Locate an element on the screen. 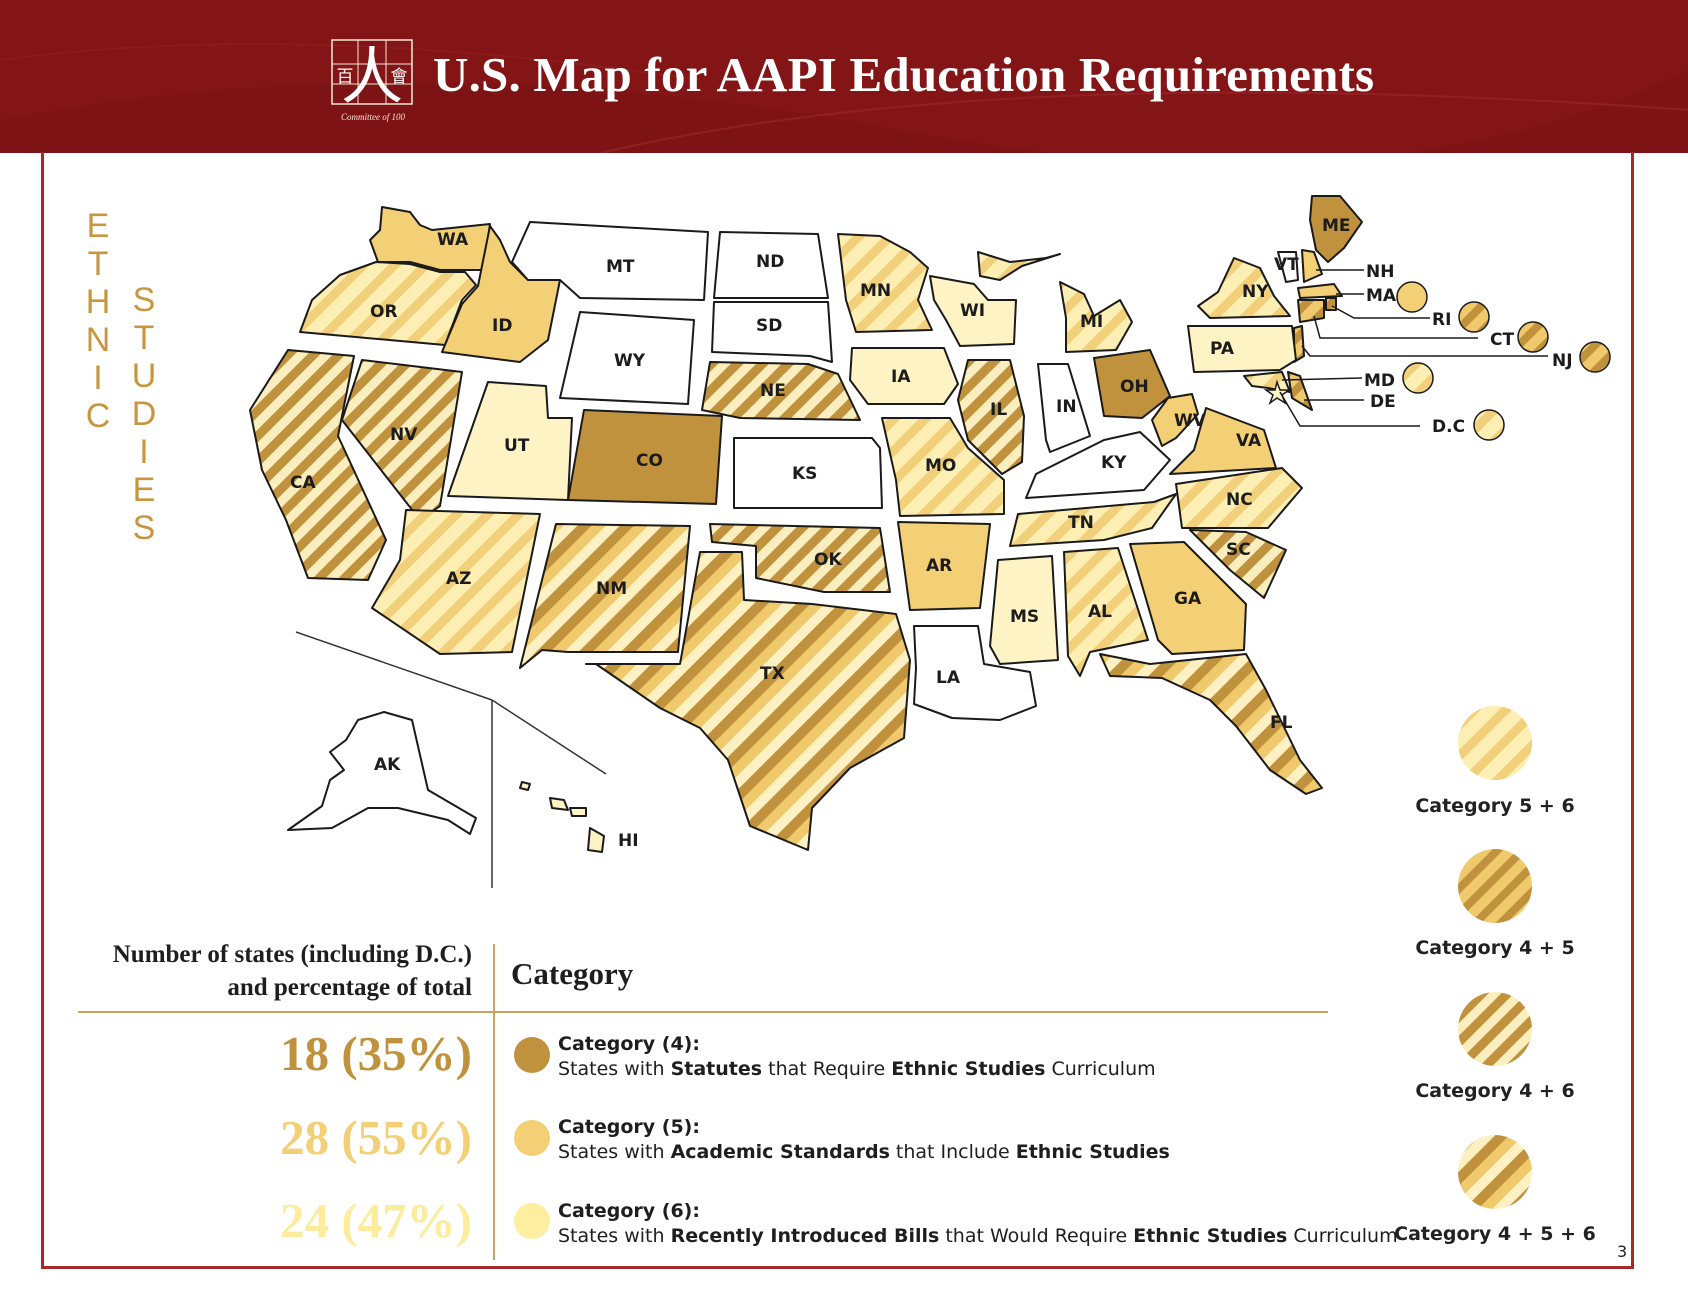 This screenshot has width=1688, height=1313. label-ne: NE is located at coordinates (773, 391).